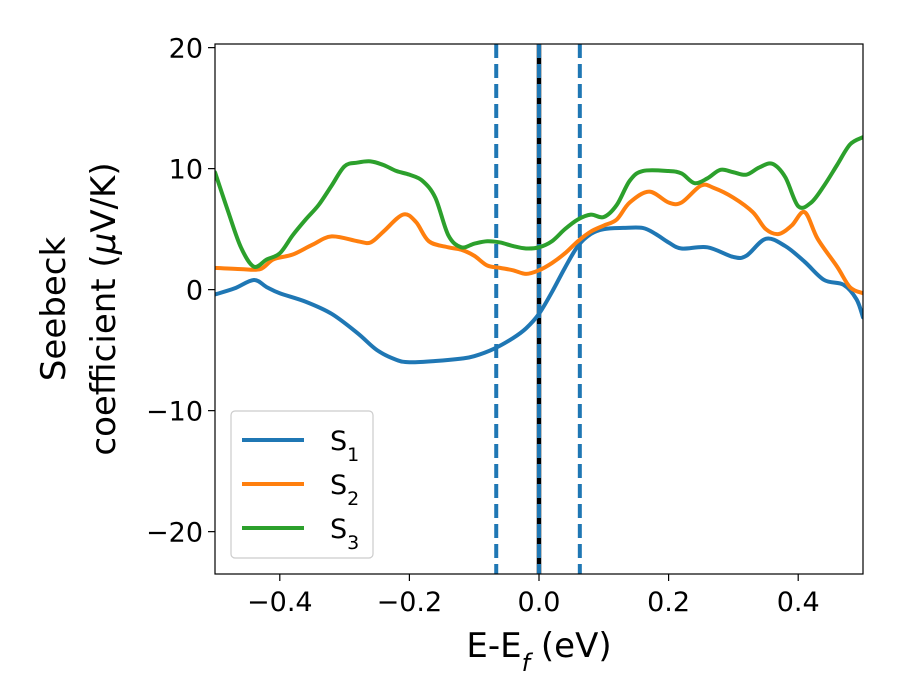 Image resolution: width=900 pixels, height=700 pixels. I want to click on legend-label-s1: S1, so click(344, 446).